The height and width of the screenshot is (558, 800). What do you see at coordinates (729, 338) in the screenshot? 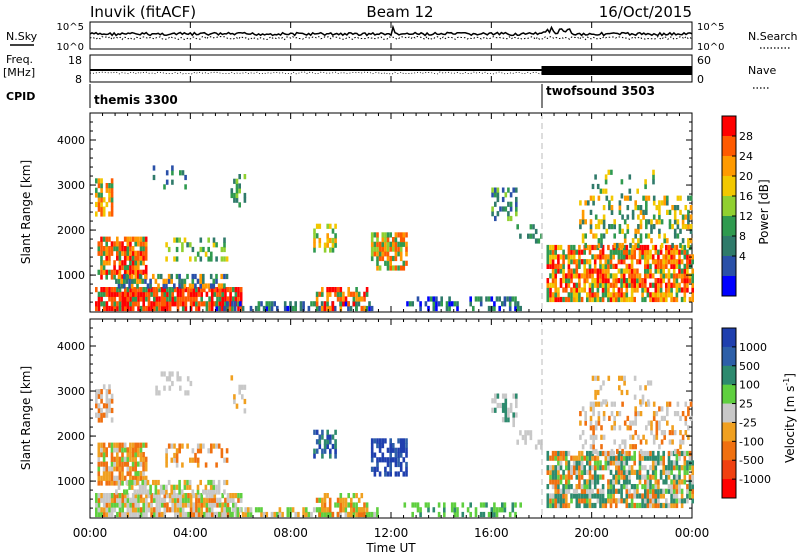
I see `velocity-colorbar-swatch` at bounding box center [729, 338].